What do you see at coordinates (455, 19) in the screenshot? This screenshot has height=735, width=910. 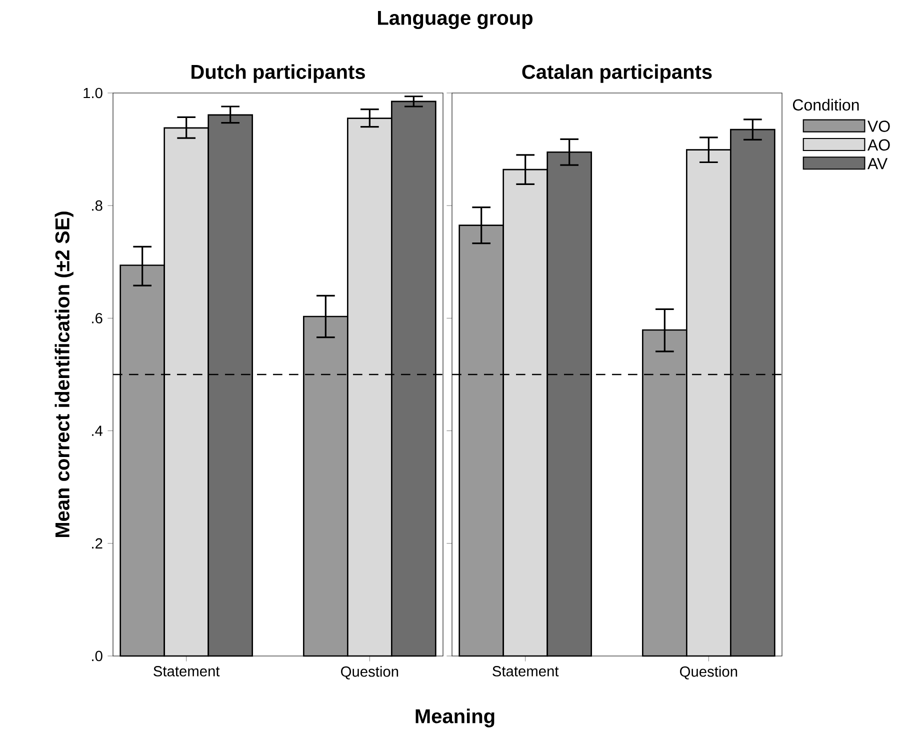 I see `text: Language group` at bounding box center [455, 19].